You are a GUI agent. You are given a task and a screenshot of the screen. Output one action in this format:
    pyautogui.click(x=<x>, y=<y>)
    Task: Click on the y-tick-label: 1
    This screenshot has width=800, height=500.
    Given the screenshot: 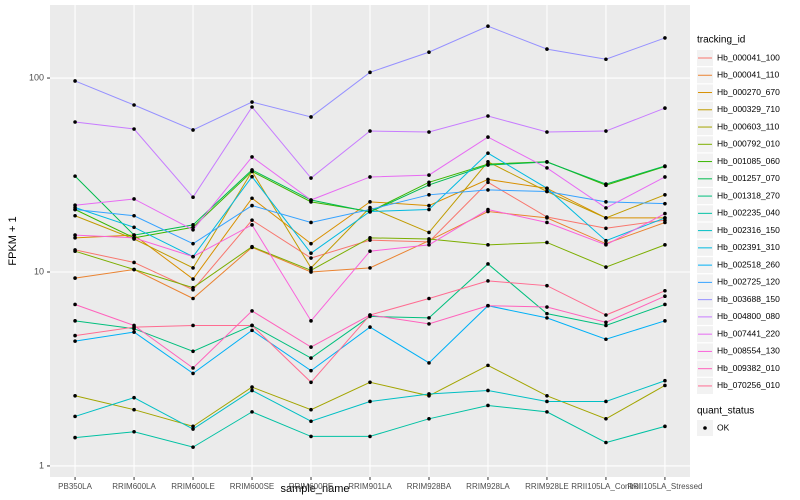 What is the action you would take?
    pyautogui.click(x=41, y=465)
    